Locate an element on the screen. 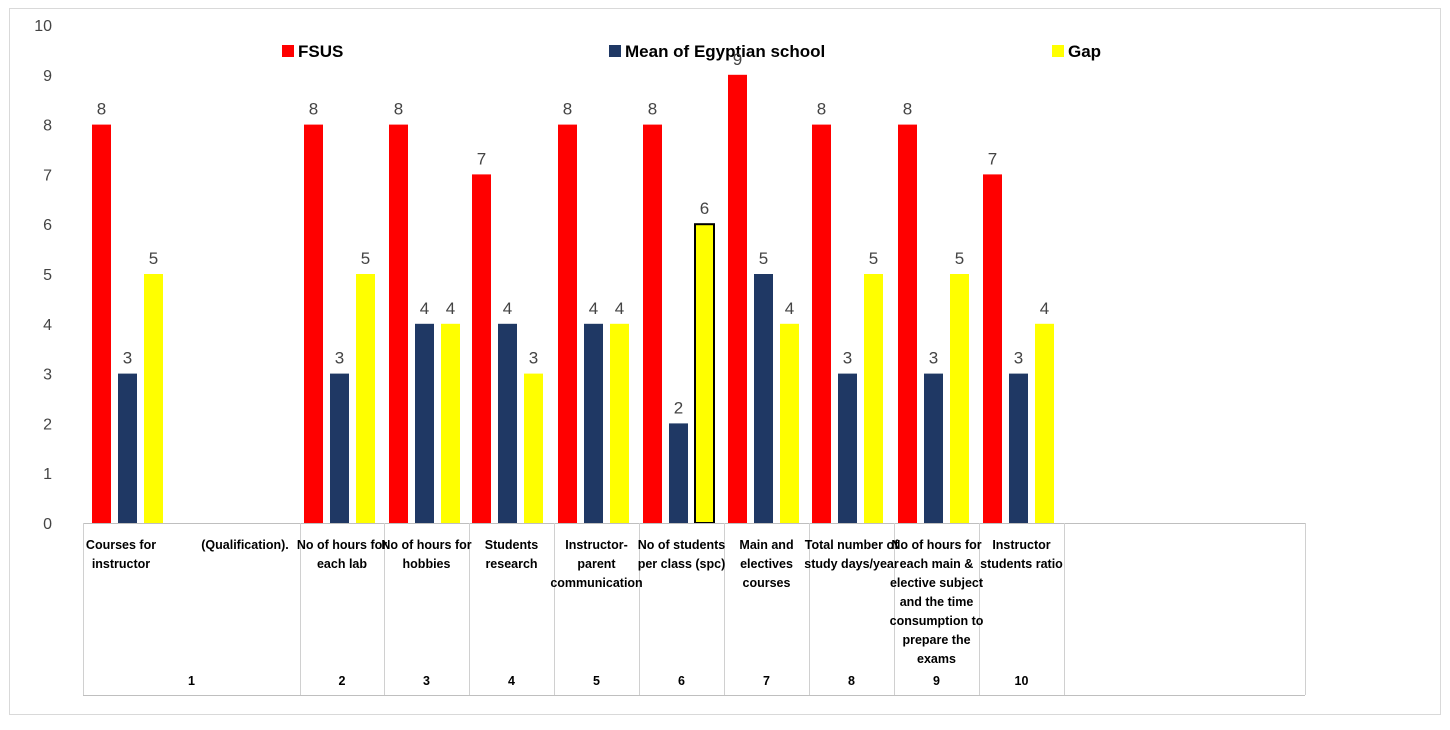  category-index-label: 6 is located at coordinates (681, 681).